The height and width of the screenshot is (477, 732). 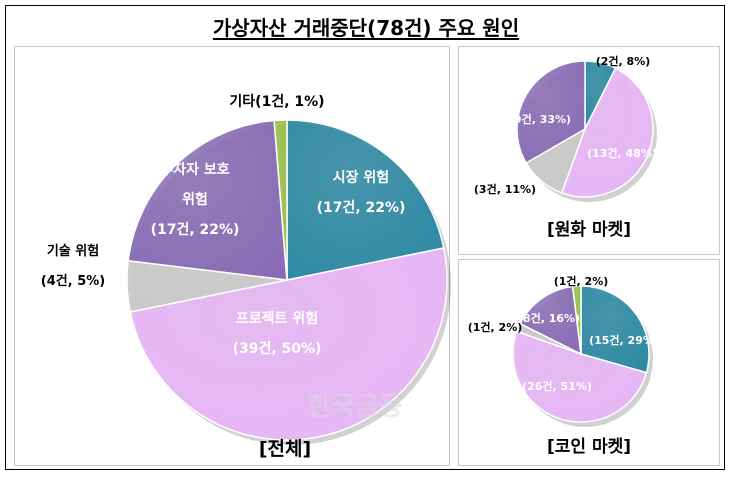 I want to click on slice-label-4: 기타(1건, 1%), so click(x=276, y=101).